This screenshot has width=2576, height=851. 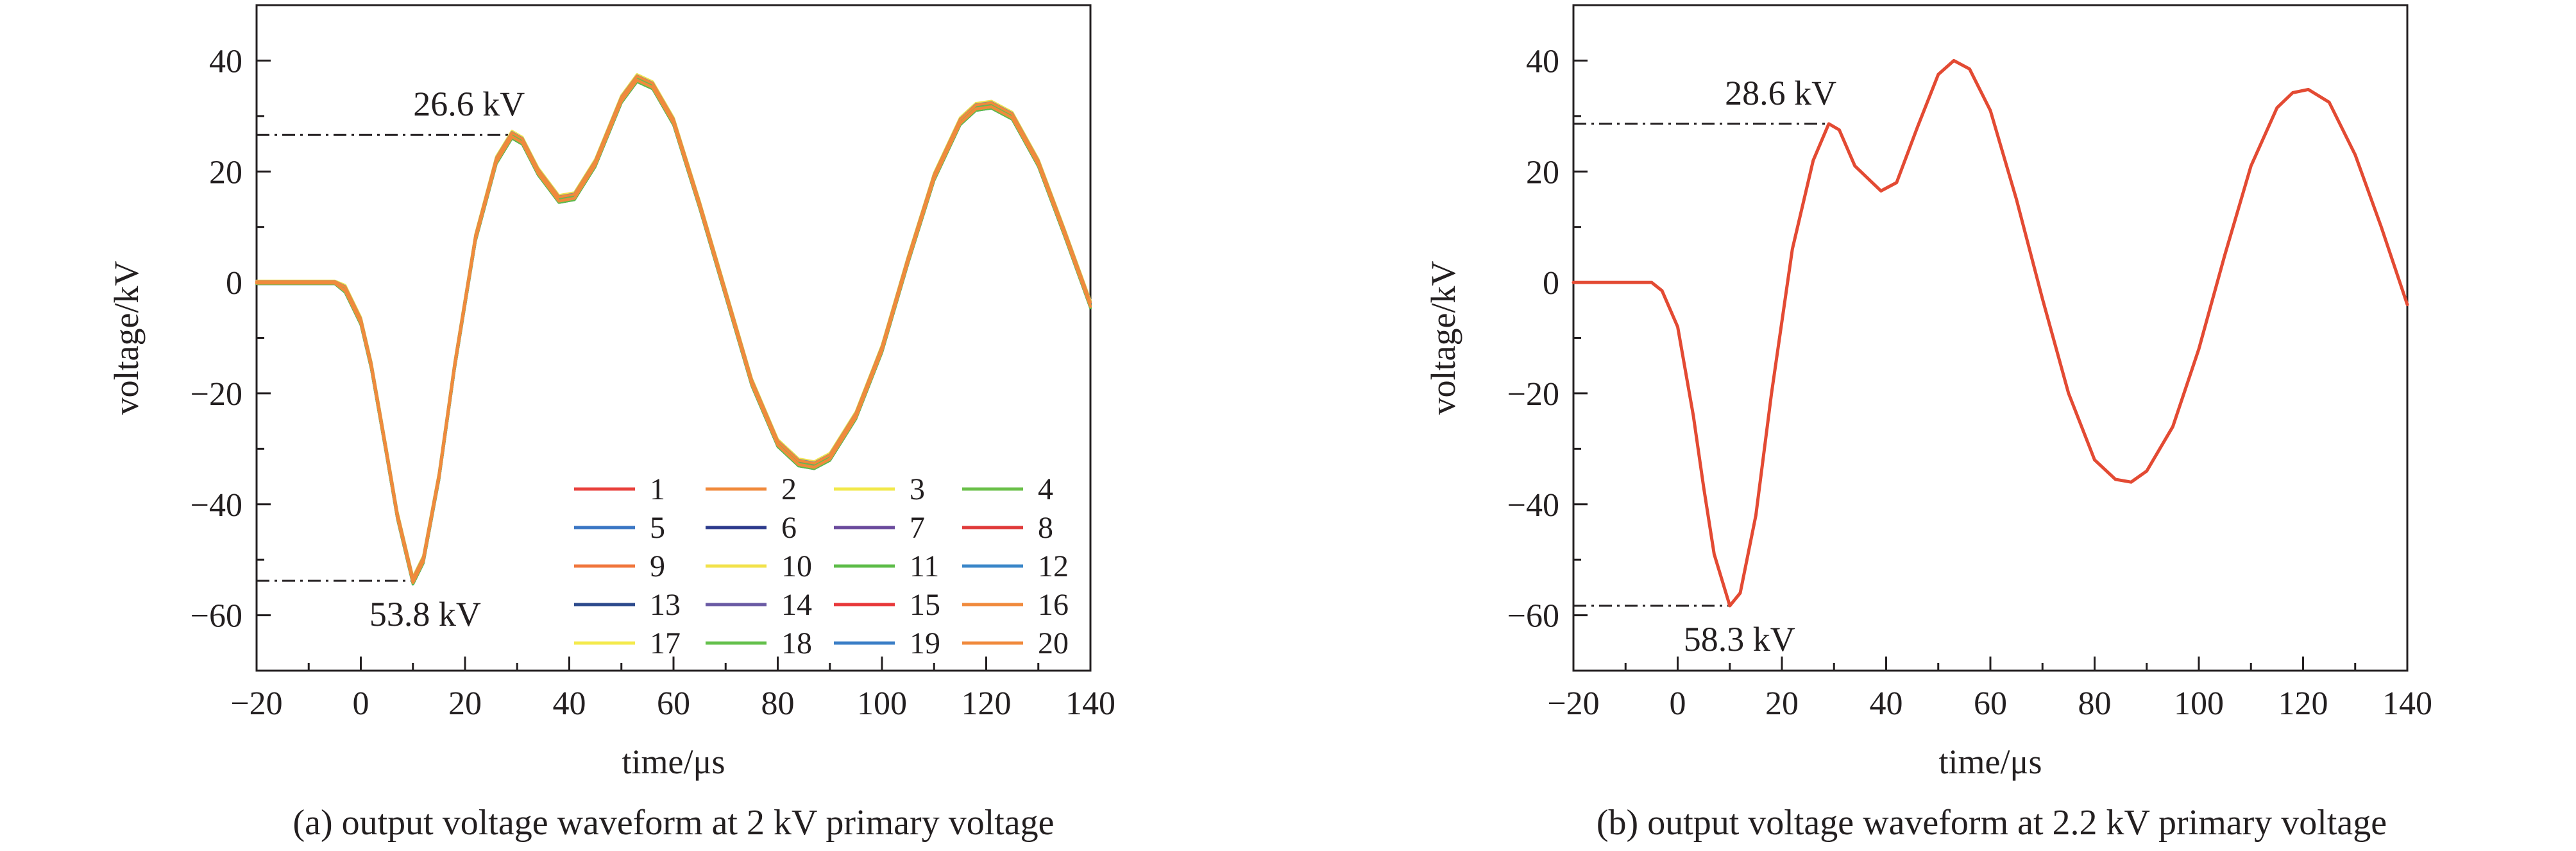 What do you see at coordinates (657, 566) in the screenshot?
I see `legend-label: 9` at bounding box center [657, 566].